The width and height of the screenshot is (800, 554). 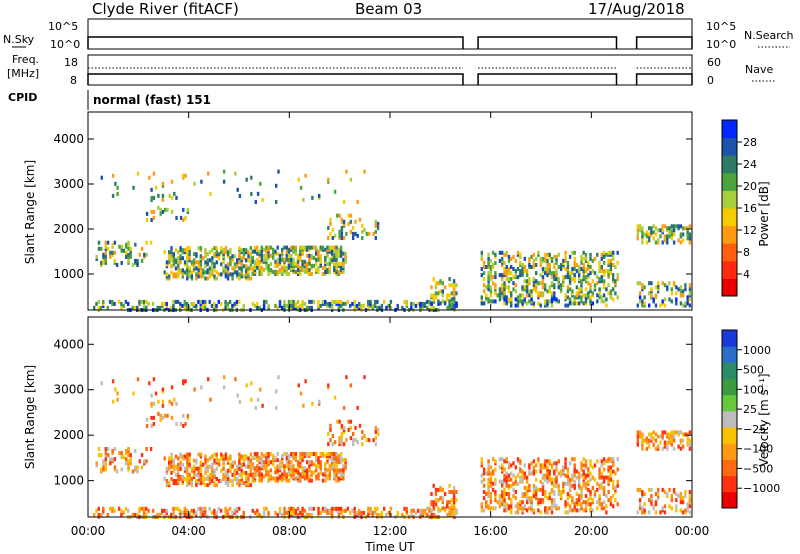 What do you see at coordinates (390, 42) in the screenshot?
I see `noise-traces` at bounding box center [390, 42].